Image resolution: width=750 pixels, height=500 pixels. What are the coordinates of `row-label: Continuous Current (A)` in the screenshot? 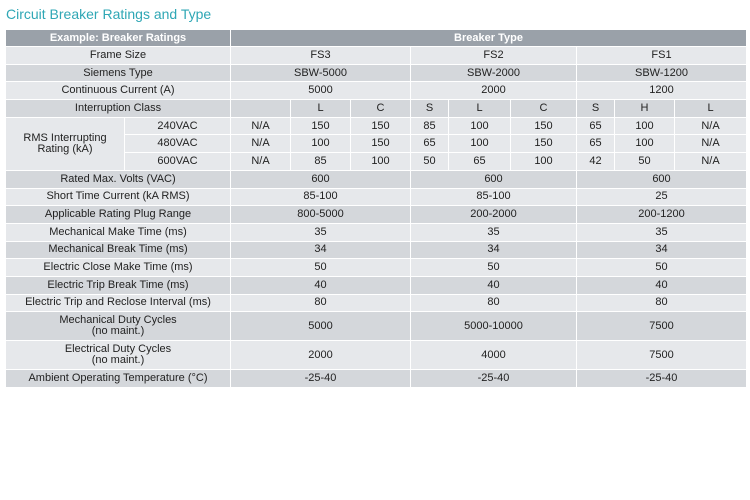 It's located at (118, 91).